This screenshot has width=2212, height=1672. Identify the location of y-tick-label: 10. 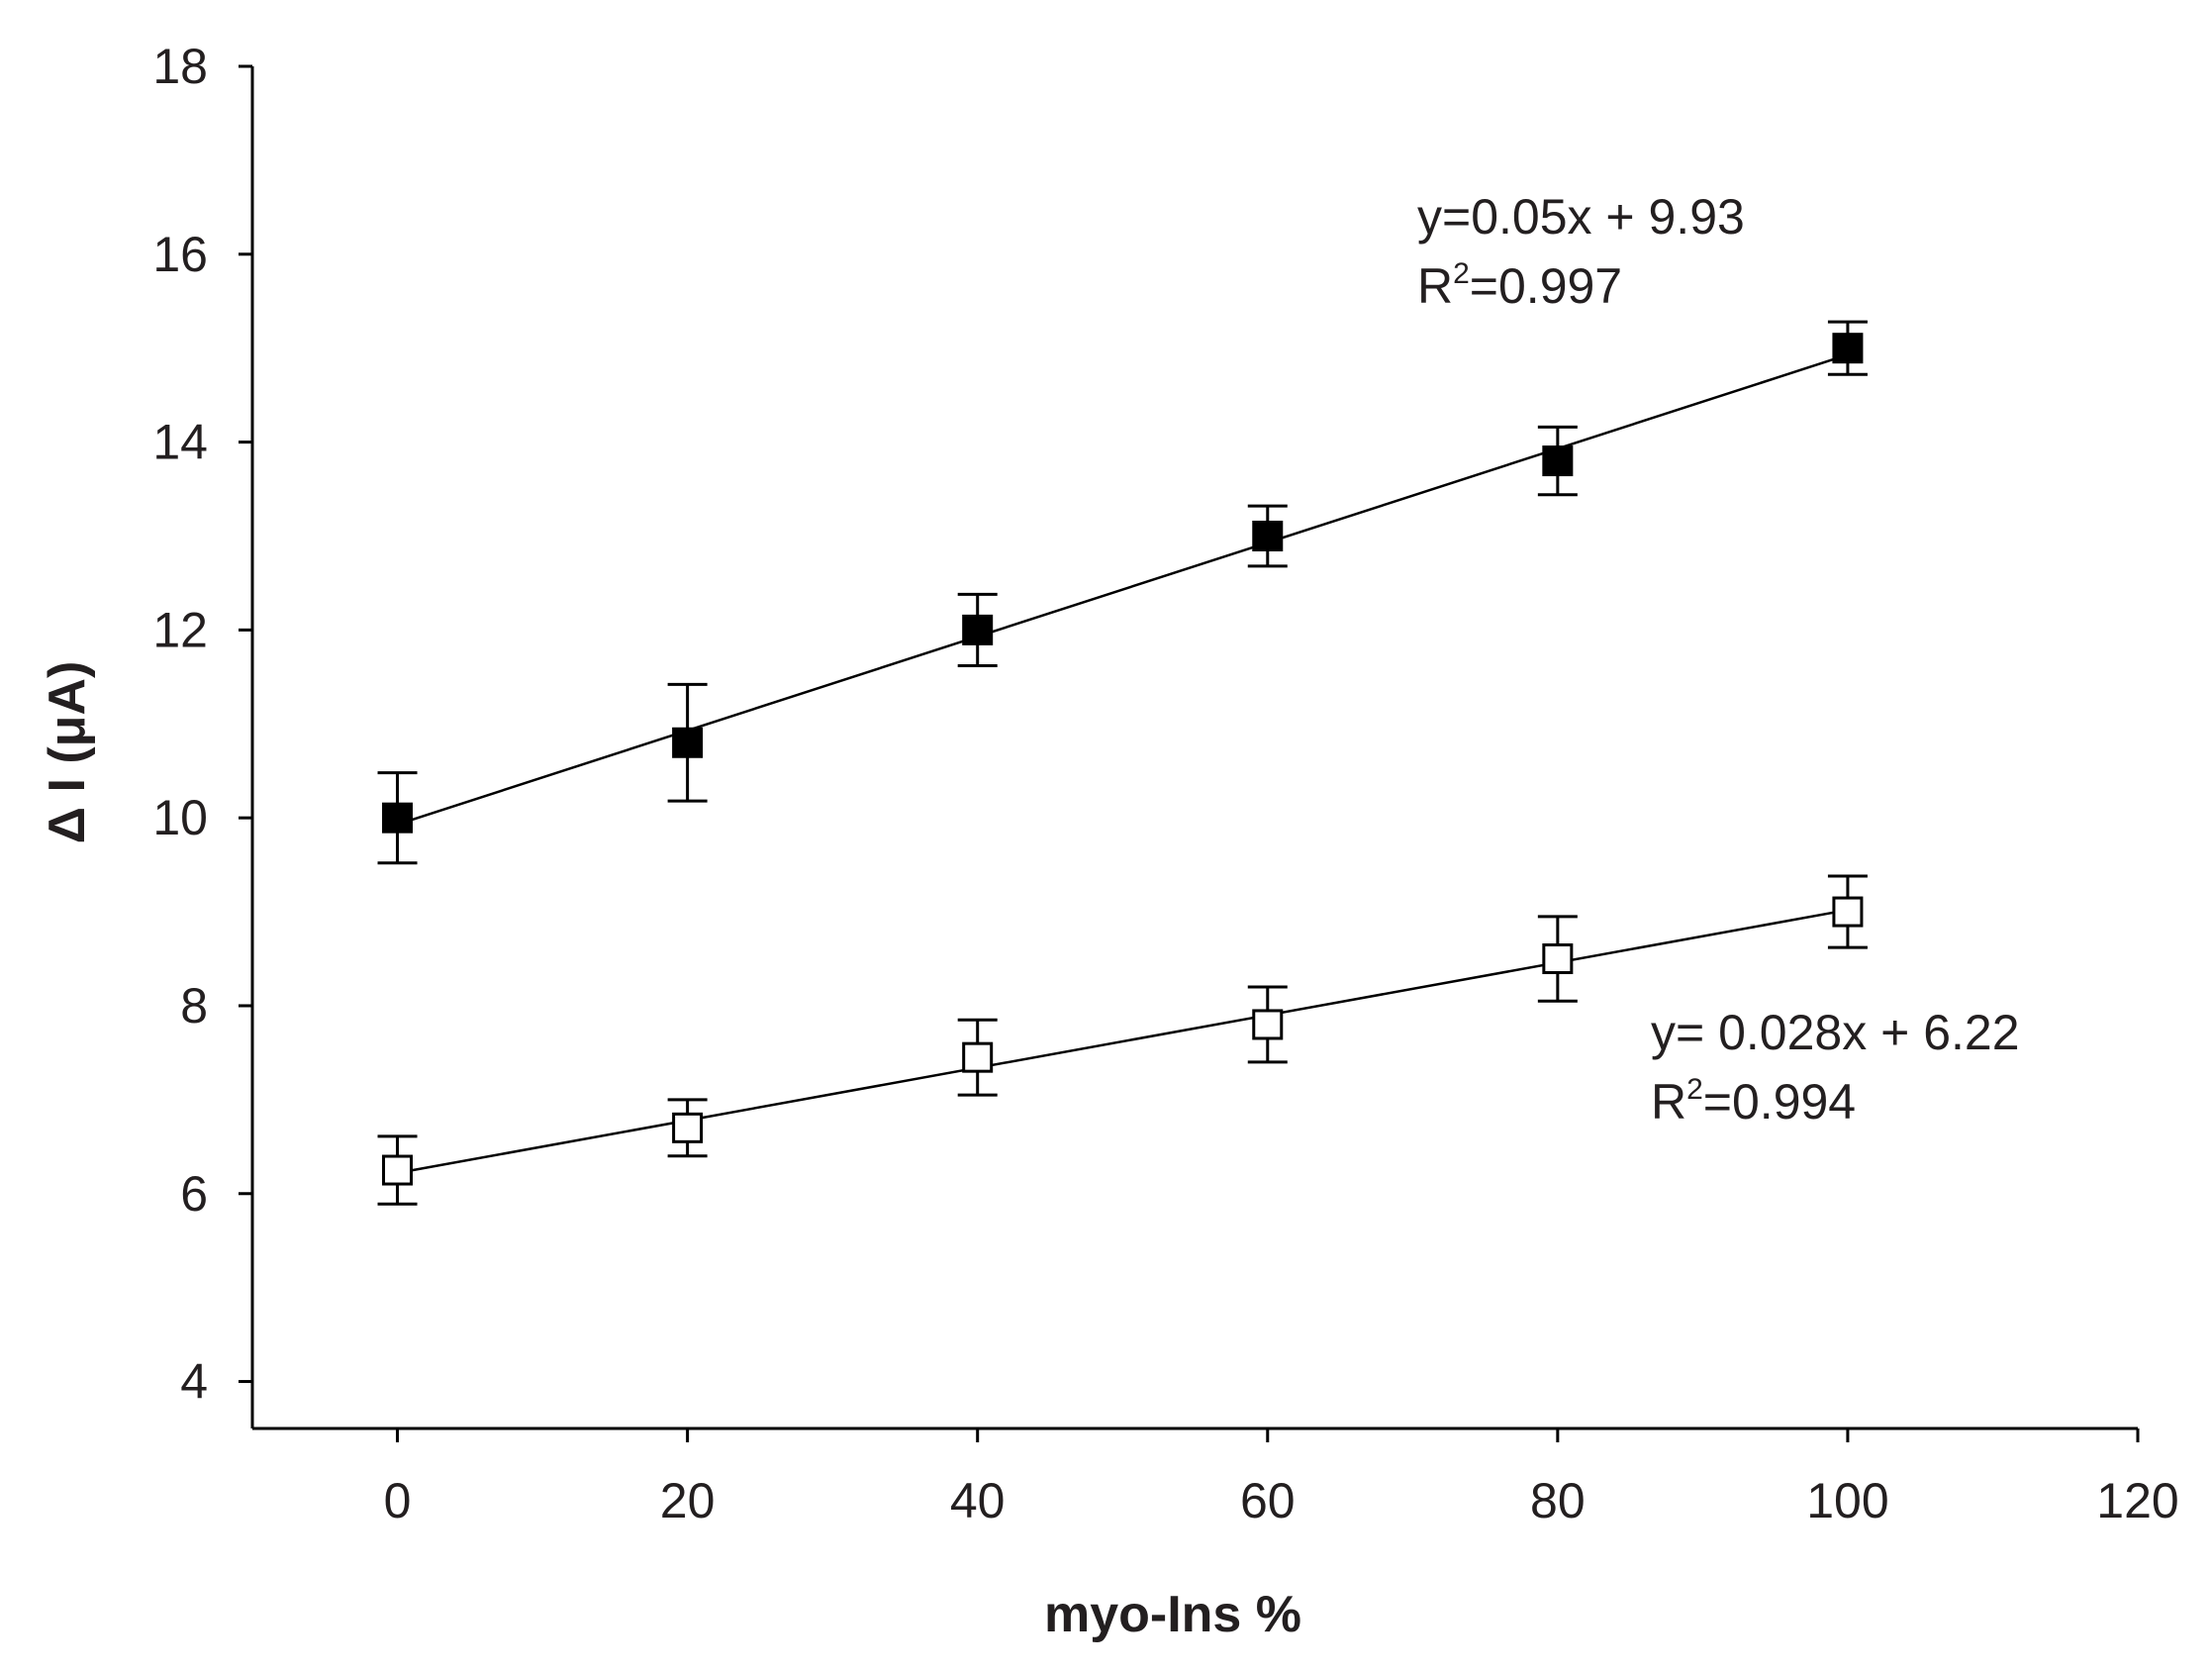
(180, 818).